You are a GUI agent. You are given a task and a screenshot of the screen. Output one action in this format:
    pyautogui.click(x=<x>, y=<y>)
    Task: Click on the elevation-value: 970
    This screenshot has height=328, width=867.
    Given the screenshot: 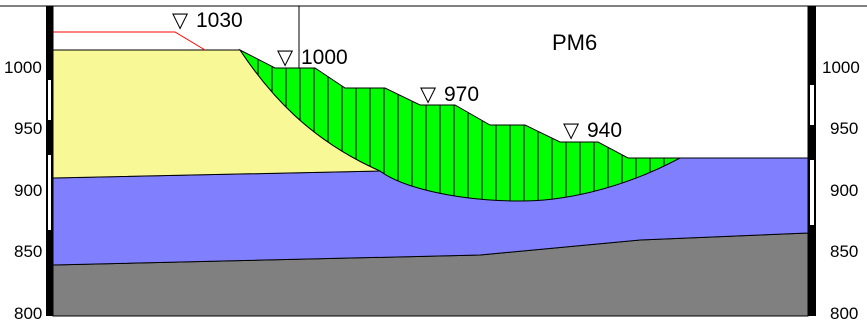 What is the action you would take?
    pyautogui.click(x=461, y=94)
    